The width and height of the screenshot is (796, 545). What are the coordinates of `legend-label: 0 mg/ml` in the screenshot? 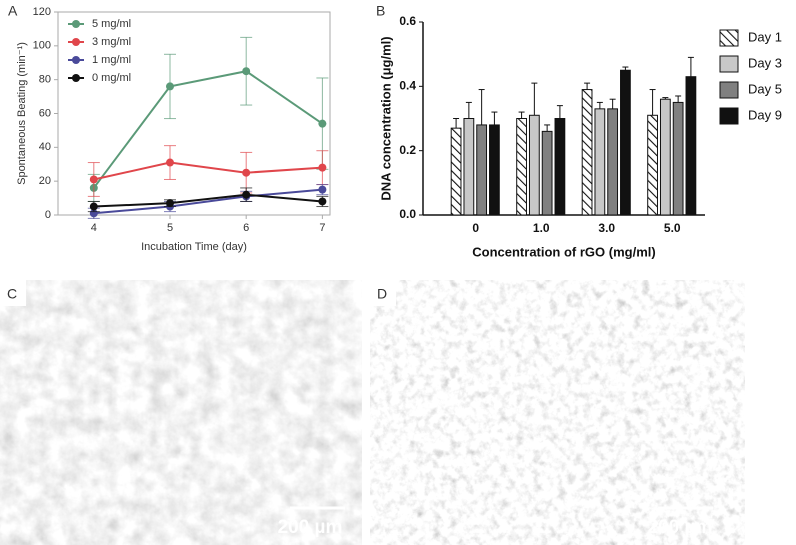 It's located at (111, 78).